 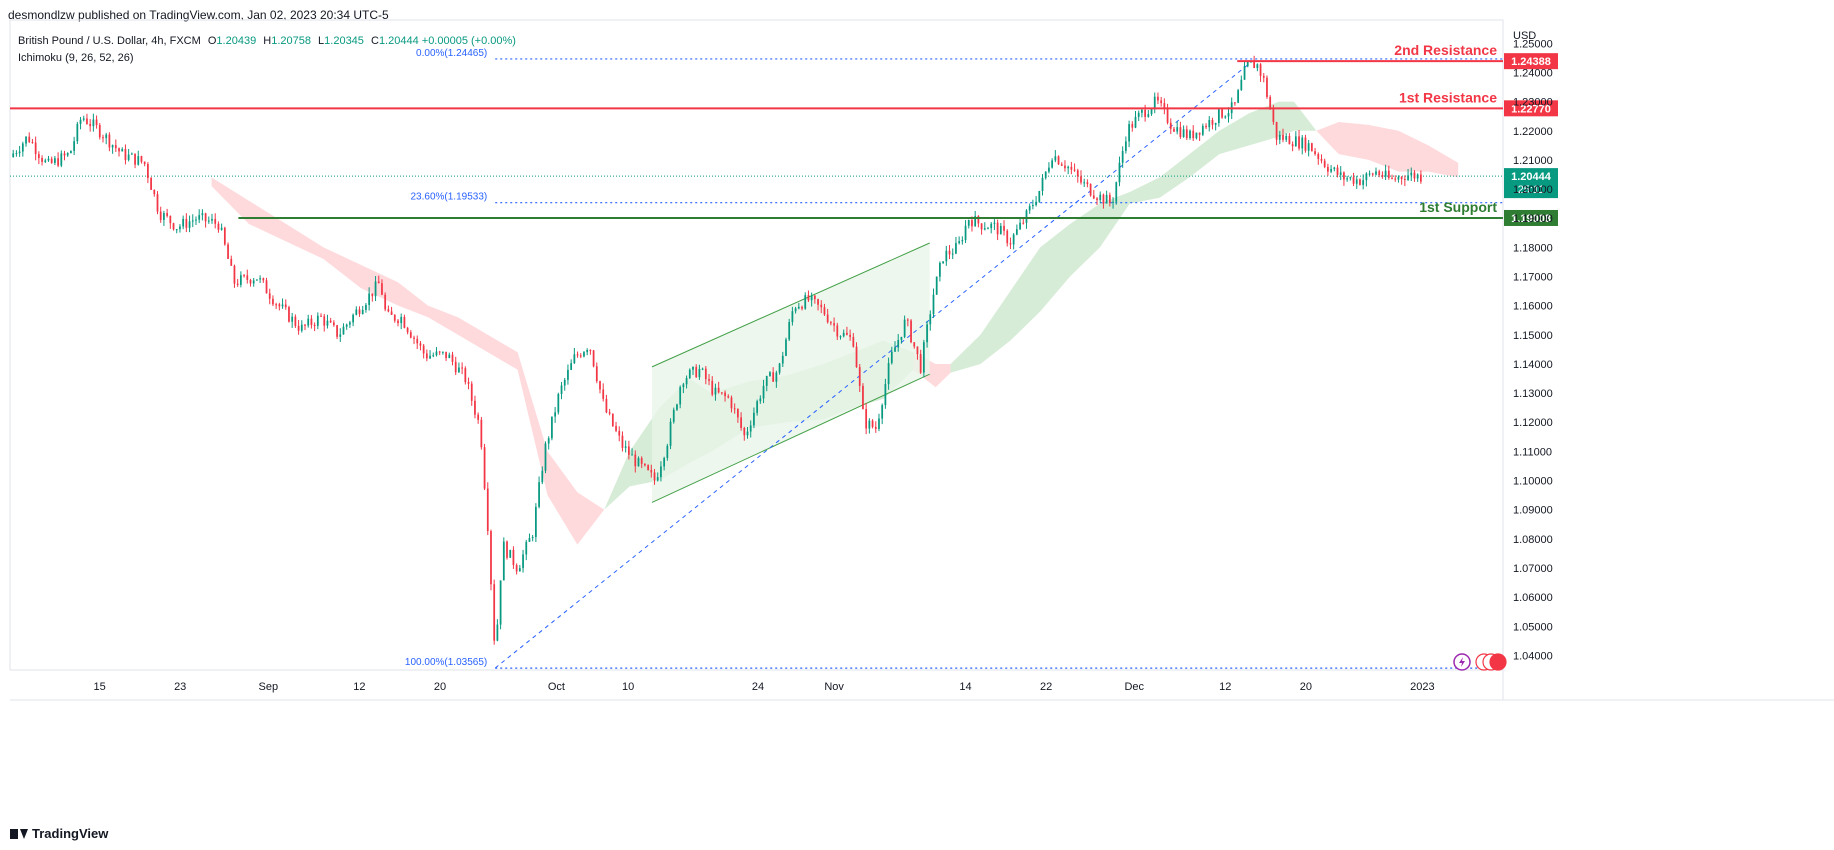 I want to click on price-tick-label: 1.18000, so click(x=1533, y=248).